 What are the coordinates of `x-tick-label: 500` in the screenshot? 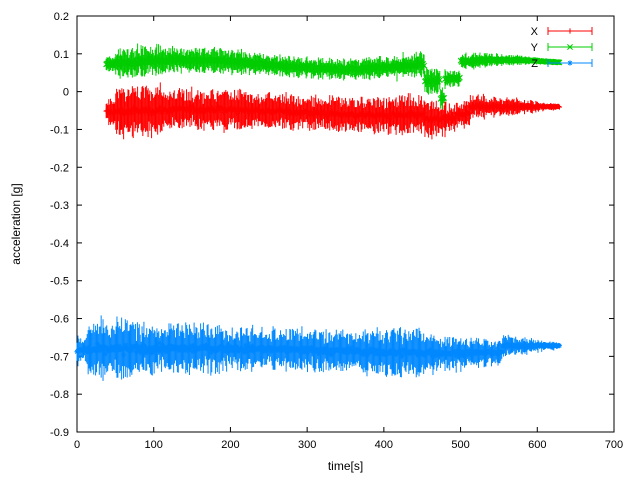 It's located at (460, 445).